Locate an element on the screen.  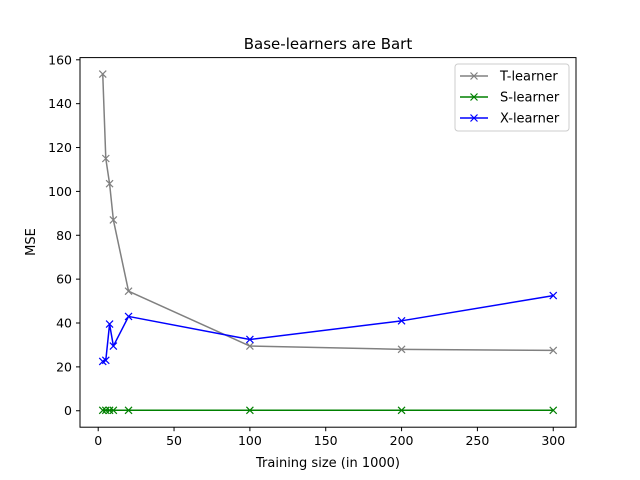
x-tick-label-0: 0 is located at coordinates (98, 440).